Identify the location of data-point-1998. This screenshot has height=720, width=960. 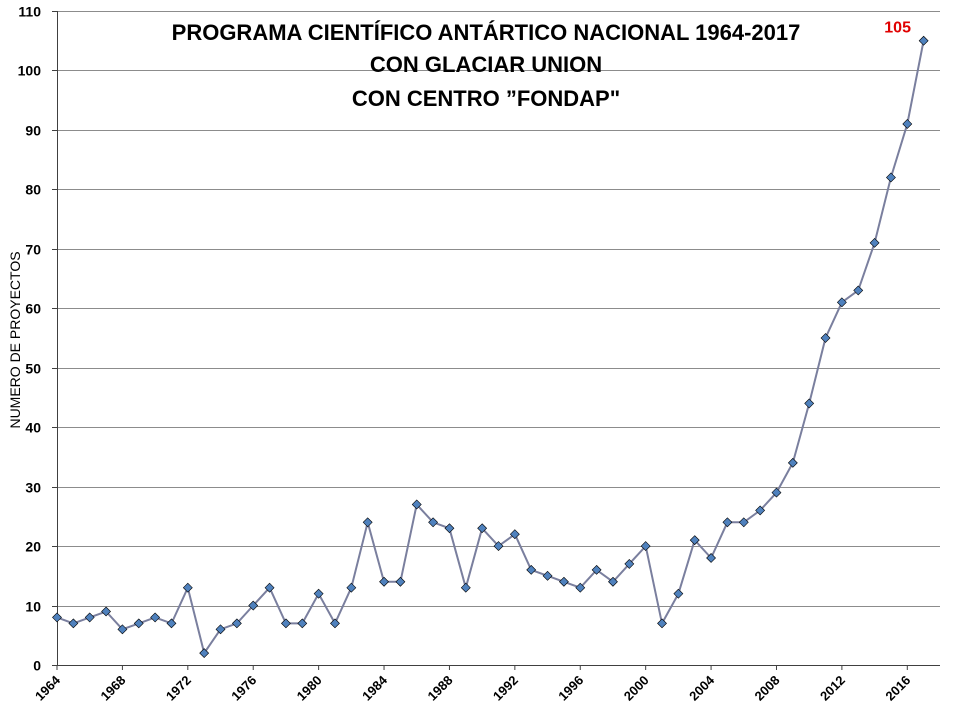
(613, 581).